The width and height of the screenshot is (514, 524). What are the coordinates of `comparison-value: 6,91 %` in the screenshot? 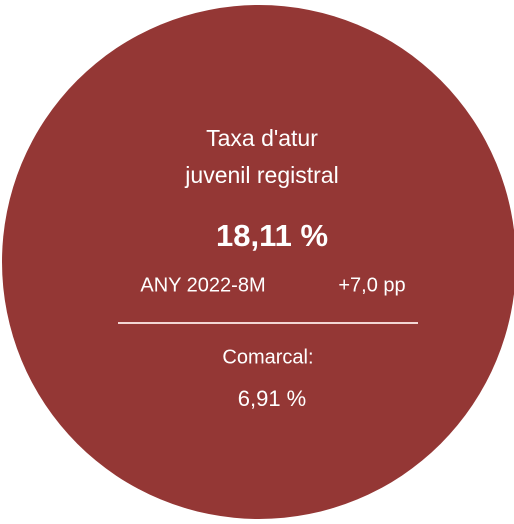 It's located at (272, 398).